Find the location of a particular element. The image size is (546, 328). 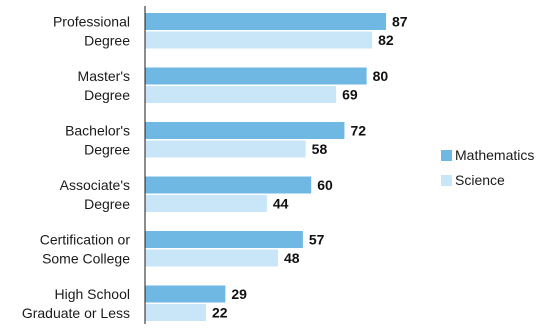

value-label: 87 is located at coordinates (400, 22).